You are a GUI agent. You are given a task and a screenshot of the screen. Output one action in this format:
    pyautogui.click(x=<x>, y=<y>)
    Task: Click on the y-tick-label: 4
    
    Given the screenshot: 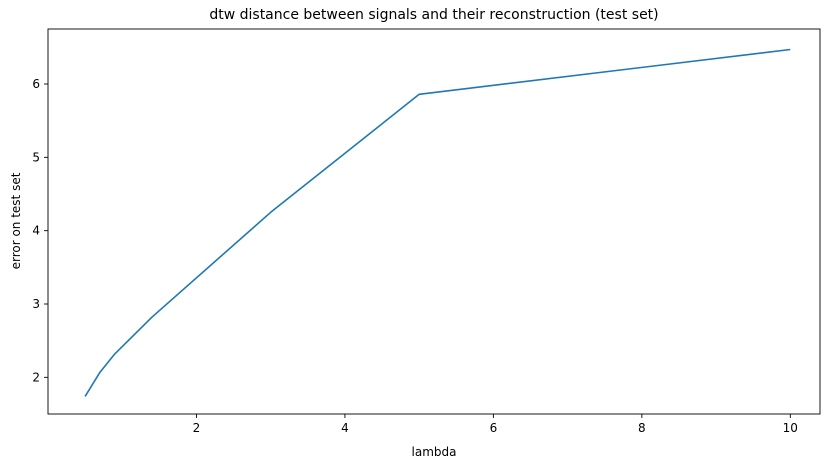 What is the action you would take?
    pyautogui.click(x=36, y=231)
    